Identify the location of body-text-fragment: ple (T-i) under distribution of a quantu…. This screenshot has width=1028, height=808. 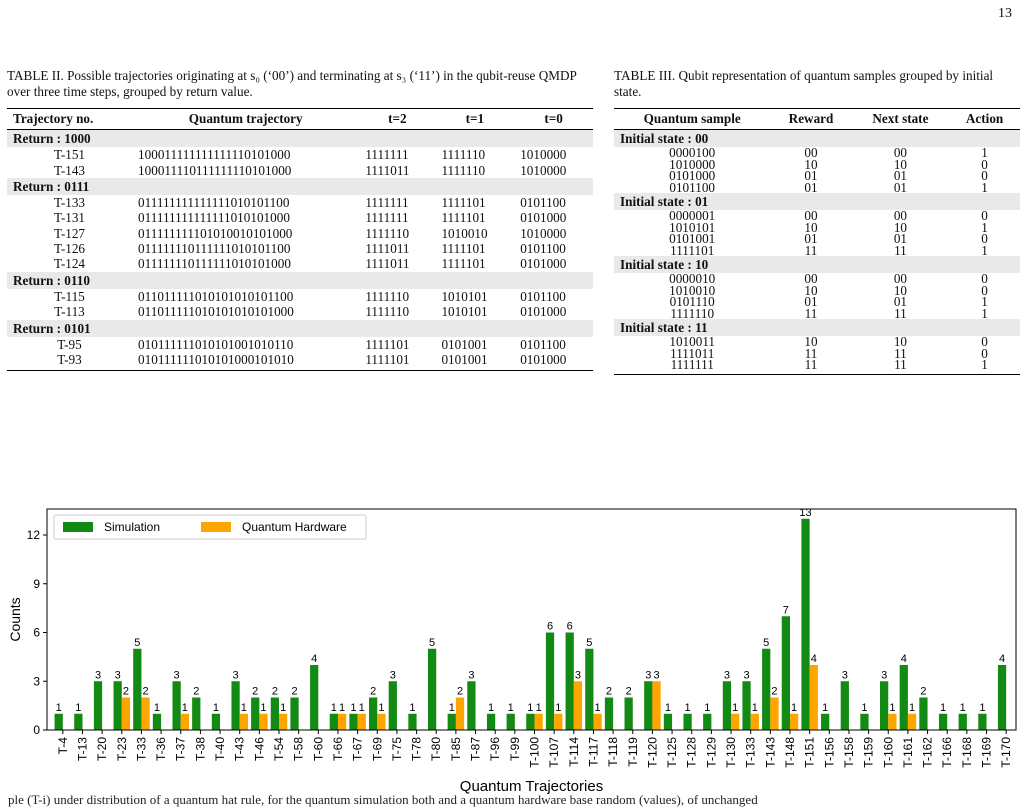
(383, 799).